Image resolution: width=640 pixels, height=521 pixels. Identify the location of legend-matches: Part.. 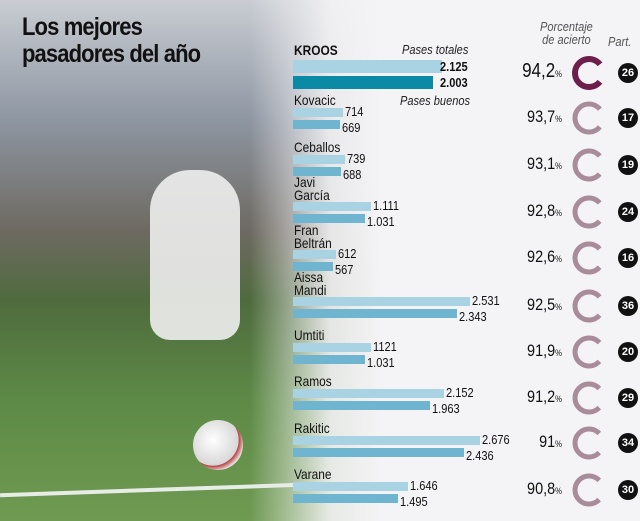
(620, 41).